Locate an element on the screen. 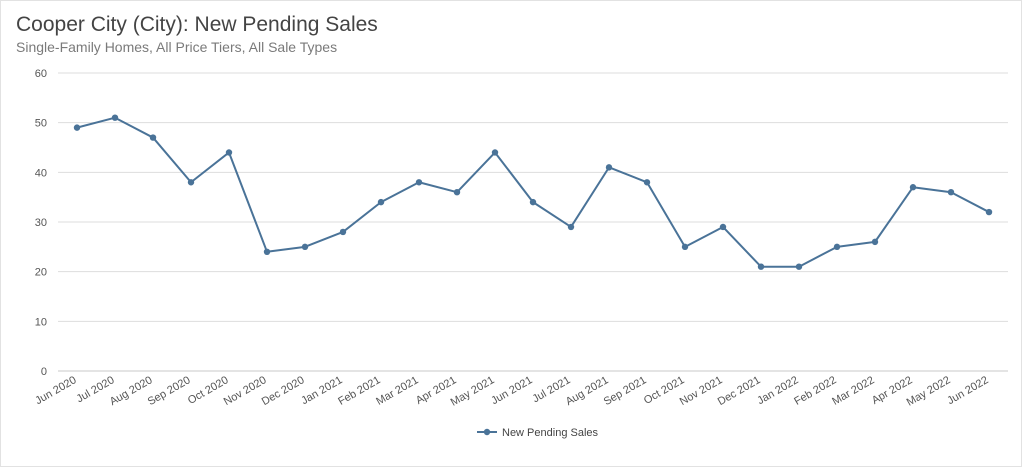 This screenshot has height=469, width=1024. x-tick-label: Jun 2021 is located at coordinates (511, 390).